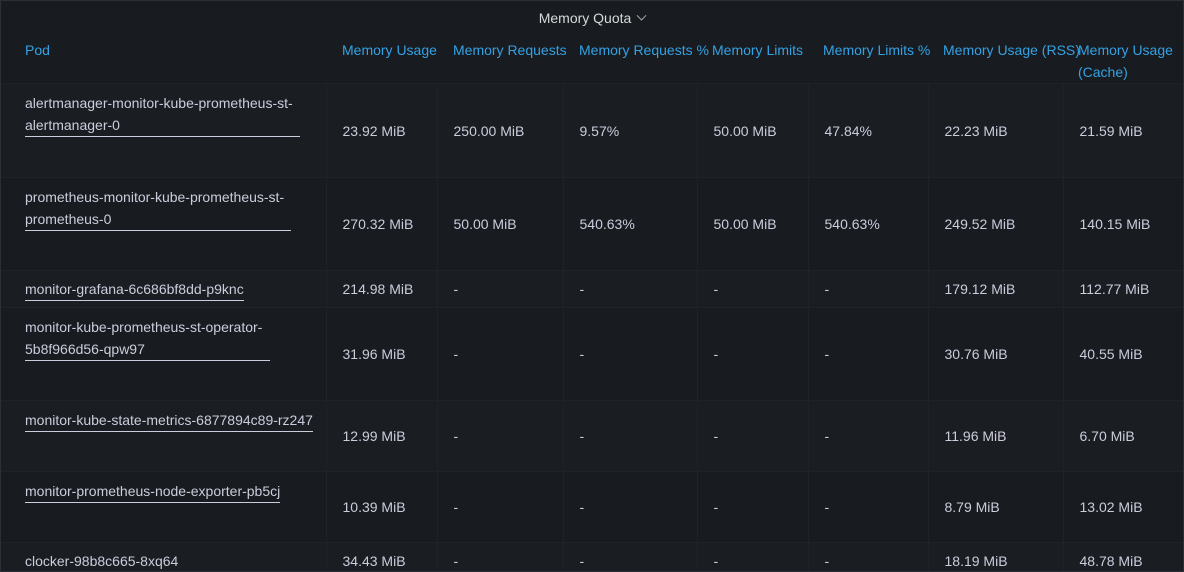 The image size is (1184, 572). I want to click on memory-usage-cell: 34.43 MiB, so click(382, 556).